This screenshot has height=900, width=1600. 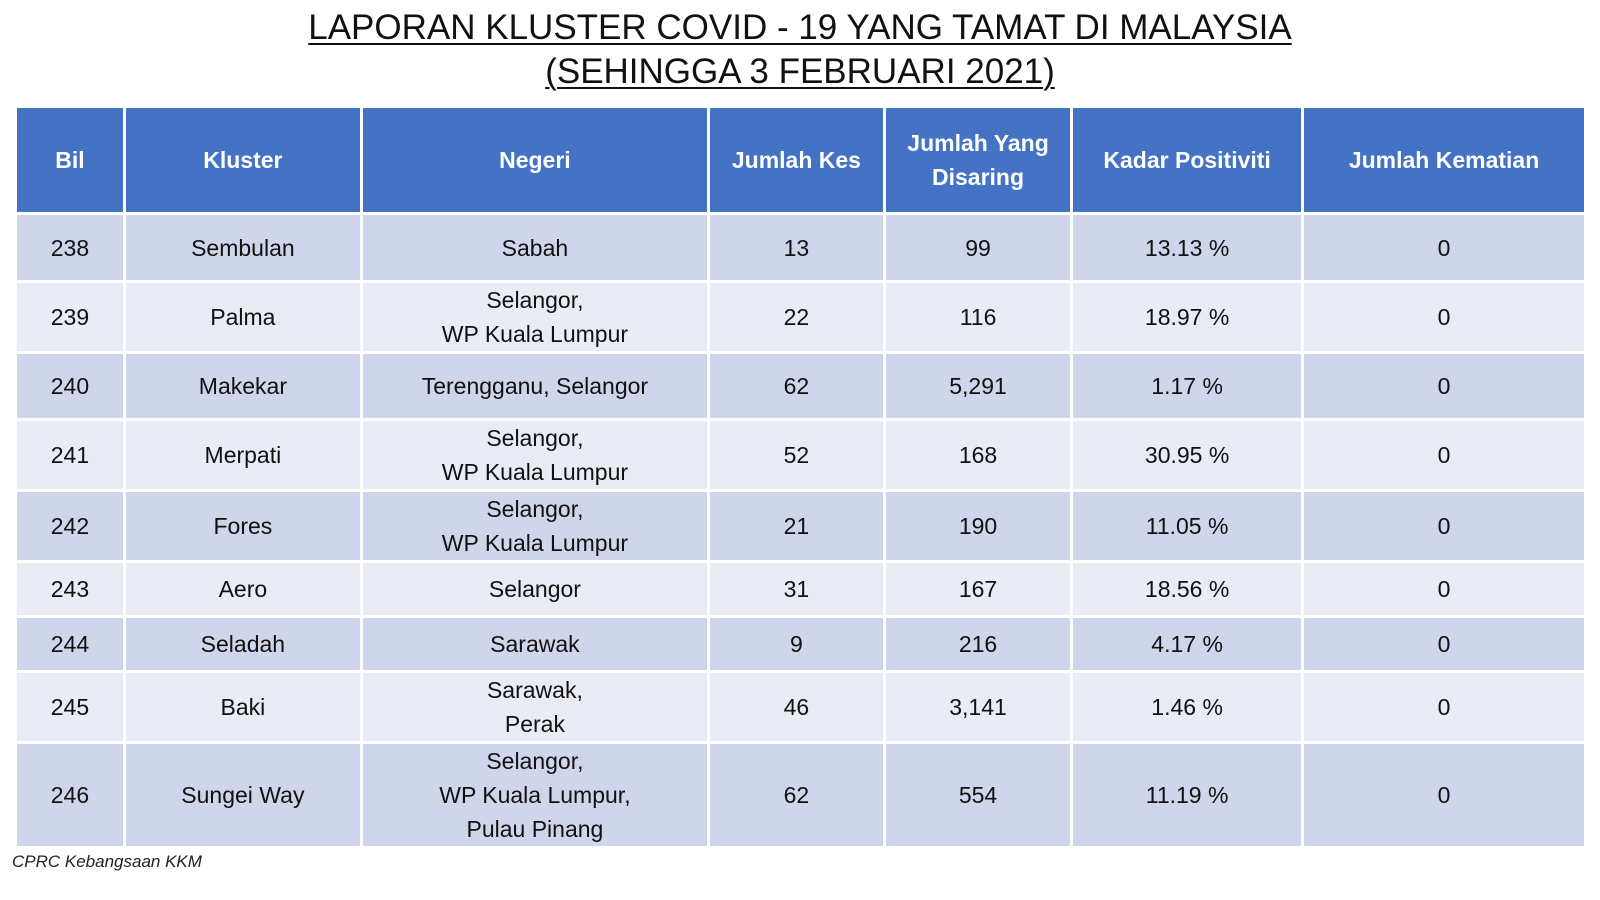 What do you see at coordinates (796, 247) in the screenshot?
I see `cell-jumlah-kes: 13` at bounding box center [796, 247].